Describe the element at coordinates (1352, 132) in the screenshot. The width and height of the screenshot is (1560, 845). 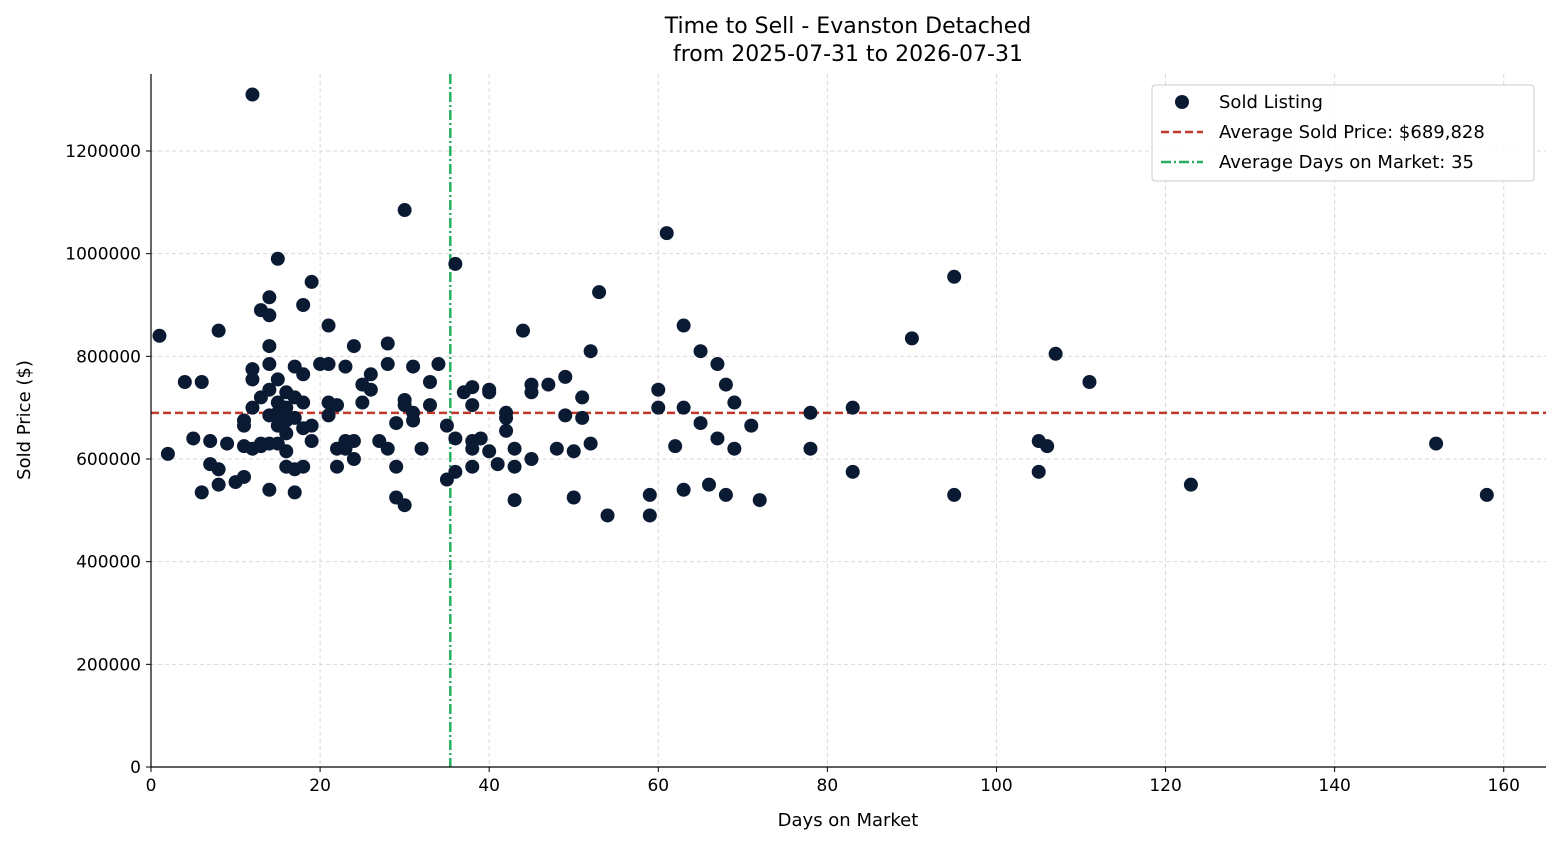
I see `legend-label-avg-price: Average Sold Price: $689,828` at that location.